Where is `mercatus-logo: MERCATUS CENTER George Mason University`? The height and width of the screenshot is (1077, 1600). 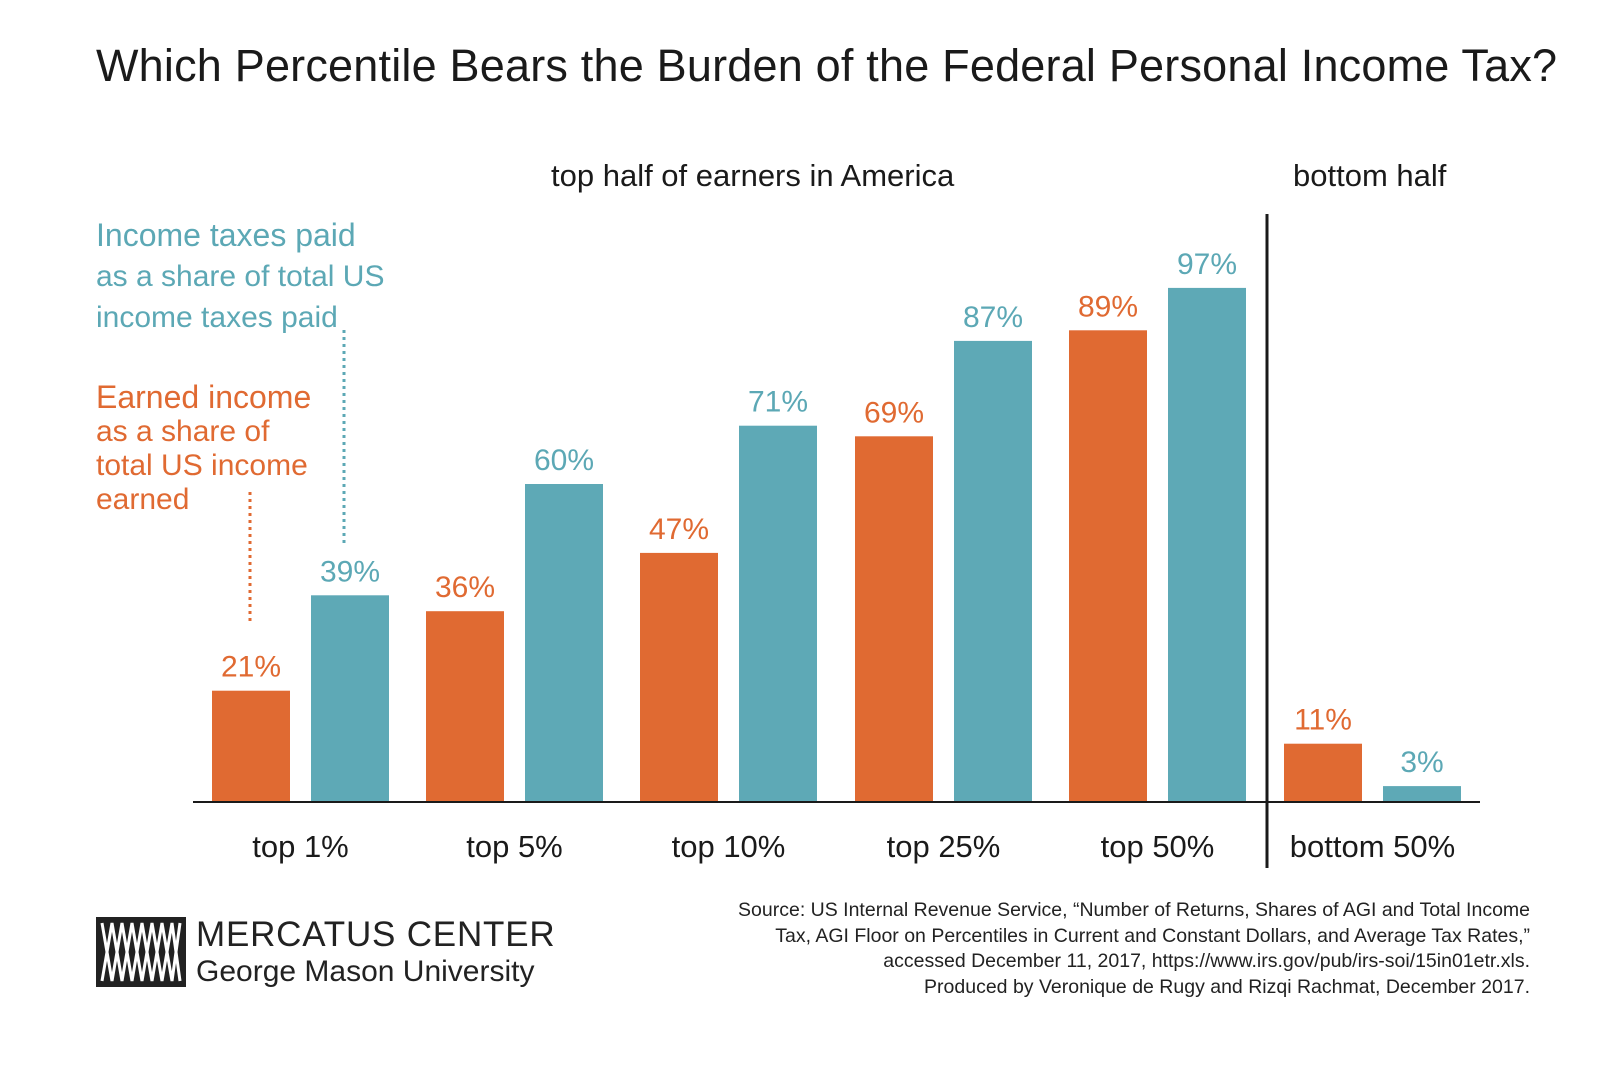 mercatus-logo: MERCATUS CENTER George Mason University is located at coordinates (326, 955).